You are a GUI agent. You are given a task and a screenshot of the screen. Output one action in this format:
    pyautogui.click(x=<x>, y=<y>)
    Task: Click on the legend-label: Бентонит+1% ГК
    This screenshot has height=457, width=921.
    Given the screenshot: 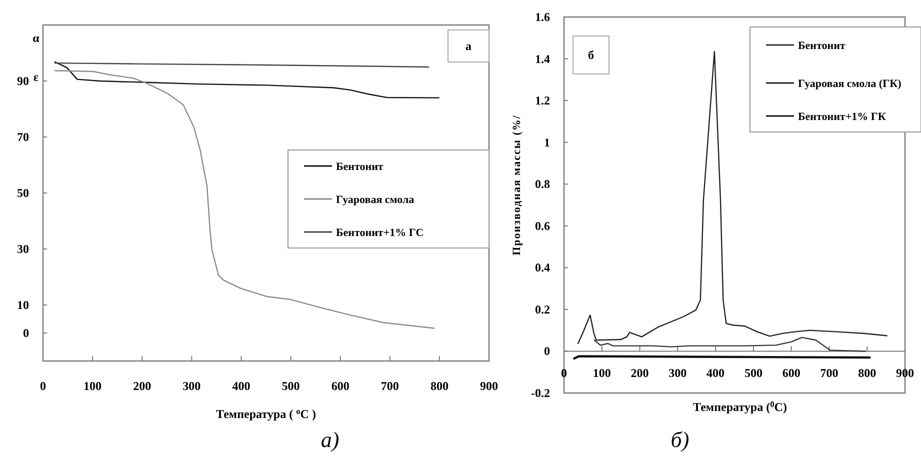 What is the action you would take?
    pyautogui.click(x=842, y=117)
    